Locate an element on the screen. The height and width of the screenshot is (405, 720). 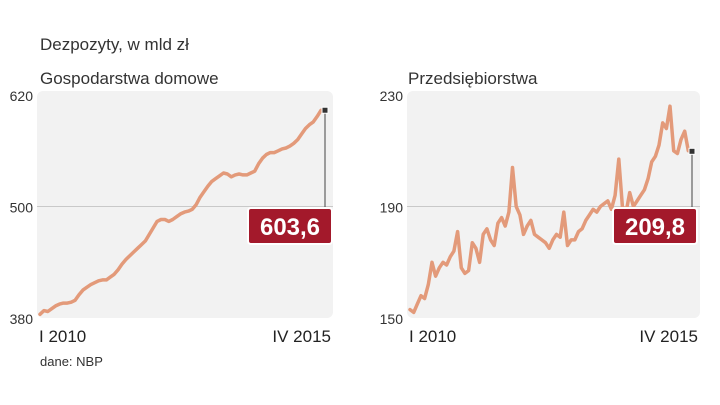
y-tick-labels: 150 190 230 is located at coordinates (392, 207).